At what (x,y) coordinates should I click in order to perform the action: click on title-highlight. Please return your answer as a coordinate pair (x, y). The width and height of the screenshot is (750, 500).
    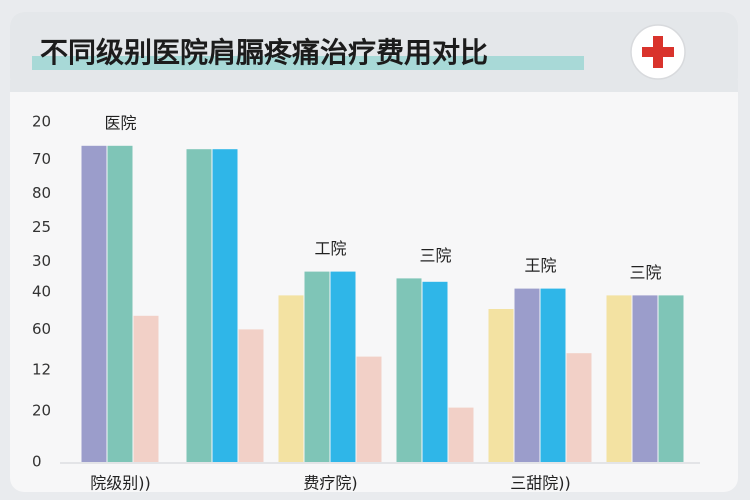
    Looking at the image, I should click on (308, 63).